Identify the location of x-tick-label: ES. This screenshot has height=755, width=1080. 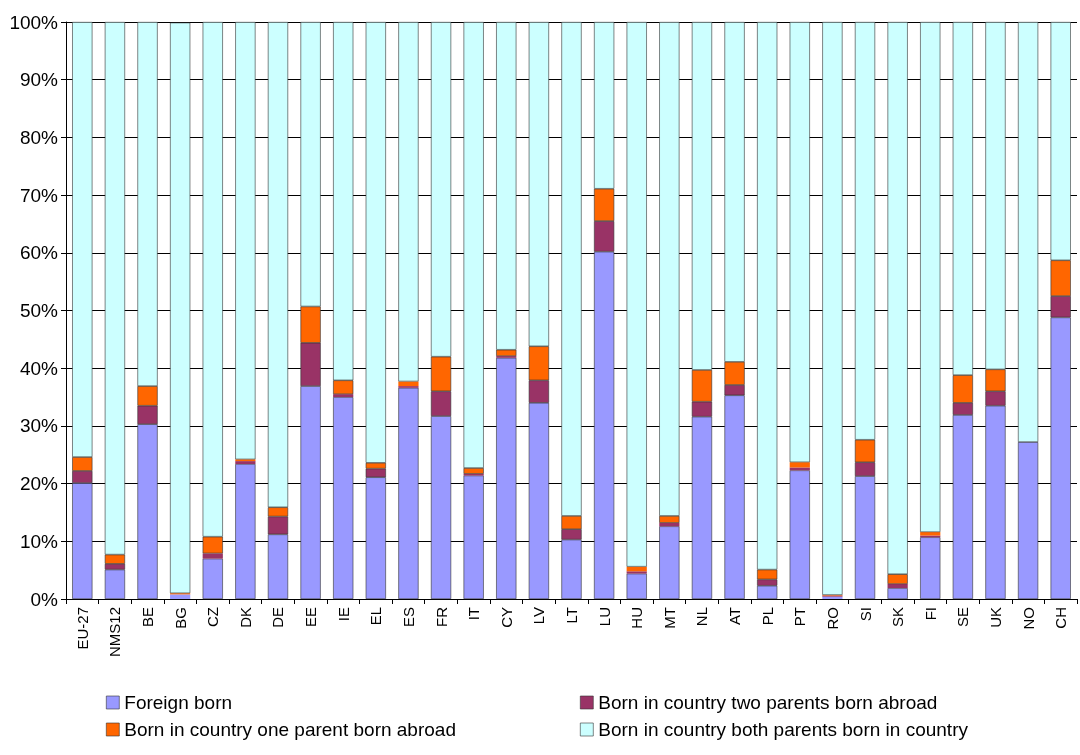
(408, 617).